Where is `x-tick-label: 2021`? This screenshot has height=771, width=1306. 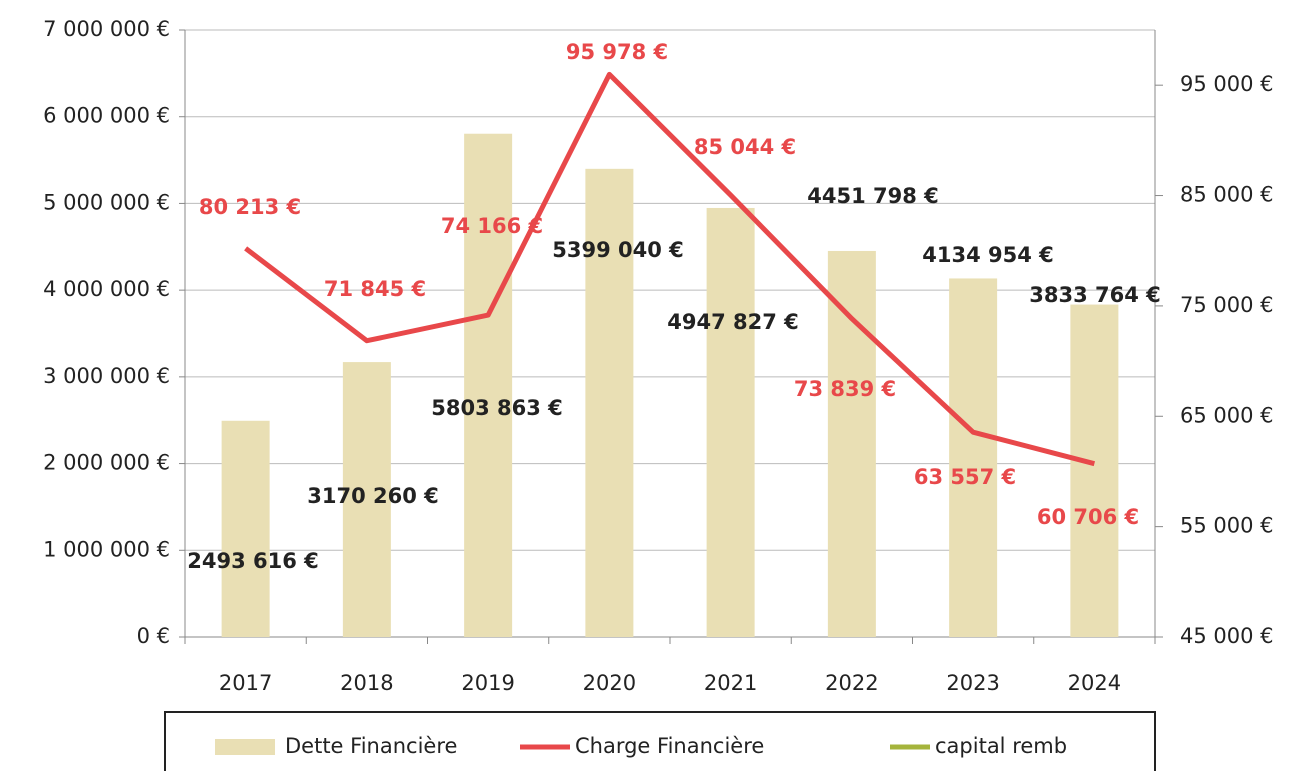
x-tick-label: 2021 is located at coordinates (730, 683).